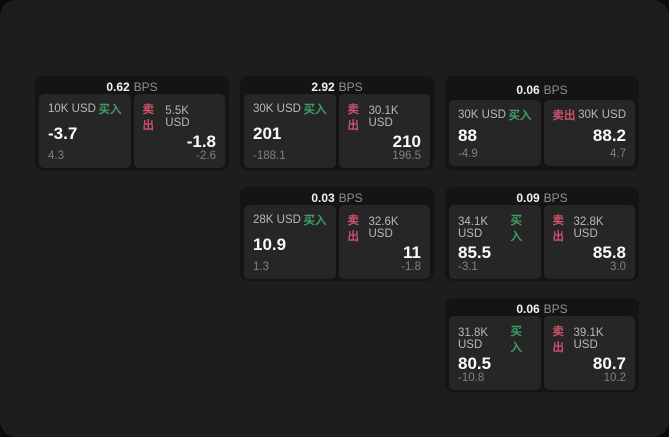  I want to click on buy-tile: 28K USD 买入 10.9 1.3, so click(290, 242).